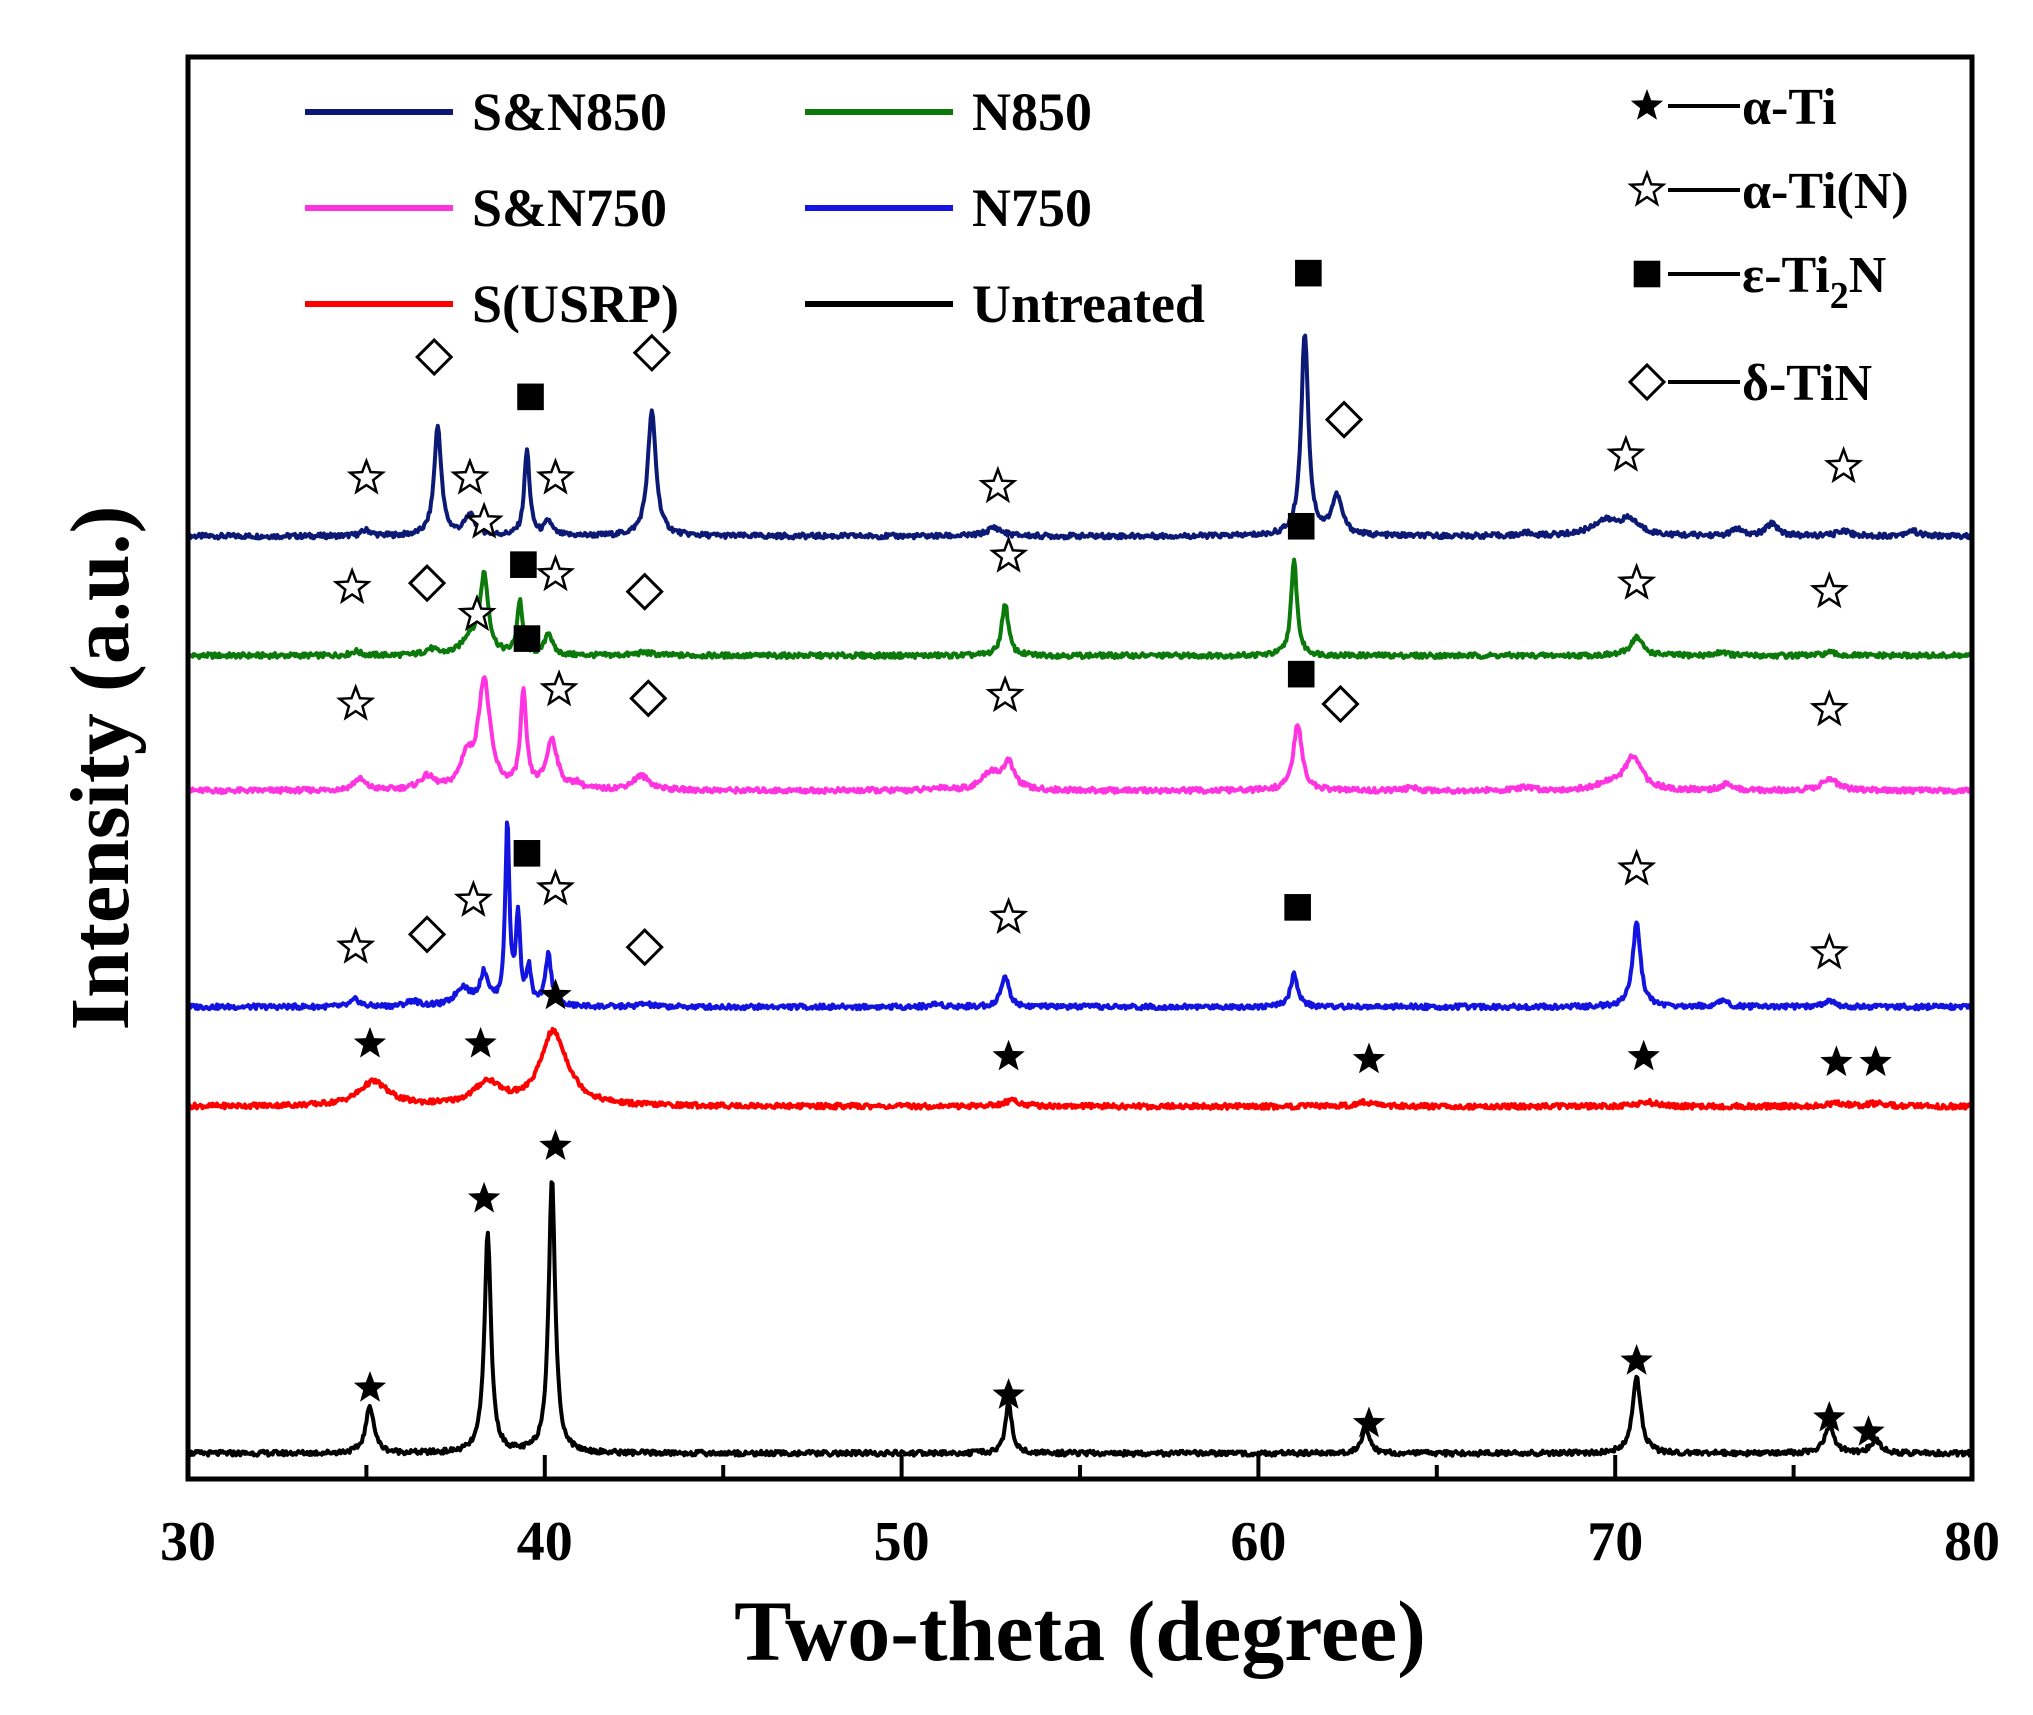 The height and width of the screenshot is (1715, 2033). I want to click on legend: S&N850 N850 S&N750 N750 S(USRP) Untreated, so click(755, 208).